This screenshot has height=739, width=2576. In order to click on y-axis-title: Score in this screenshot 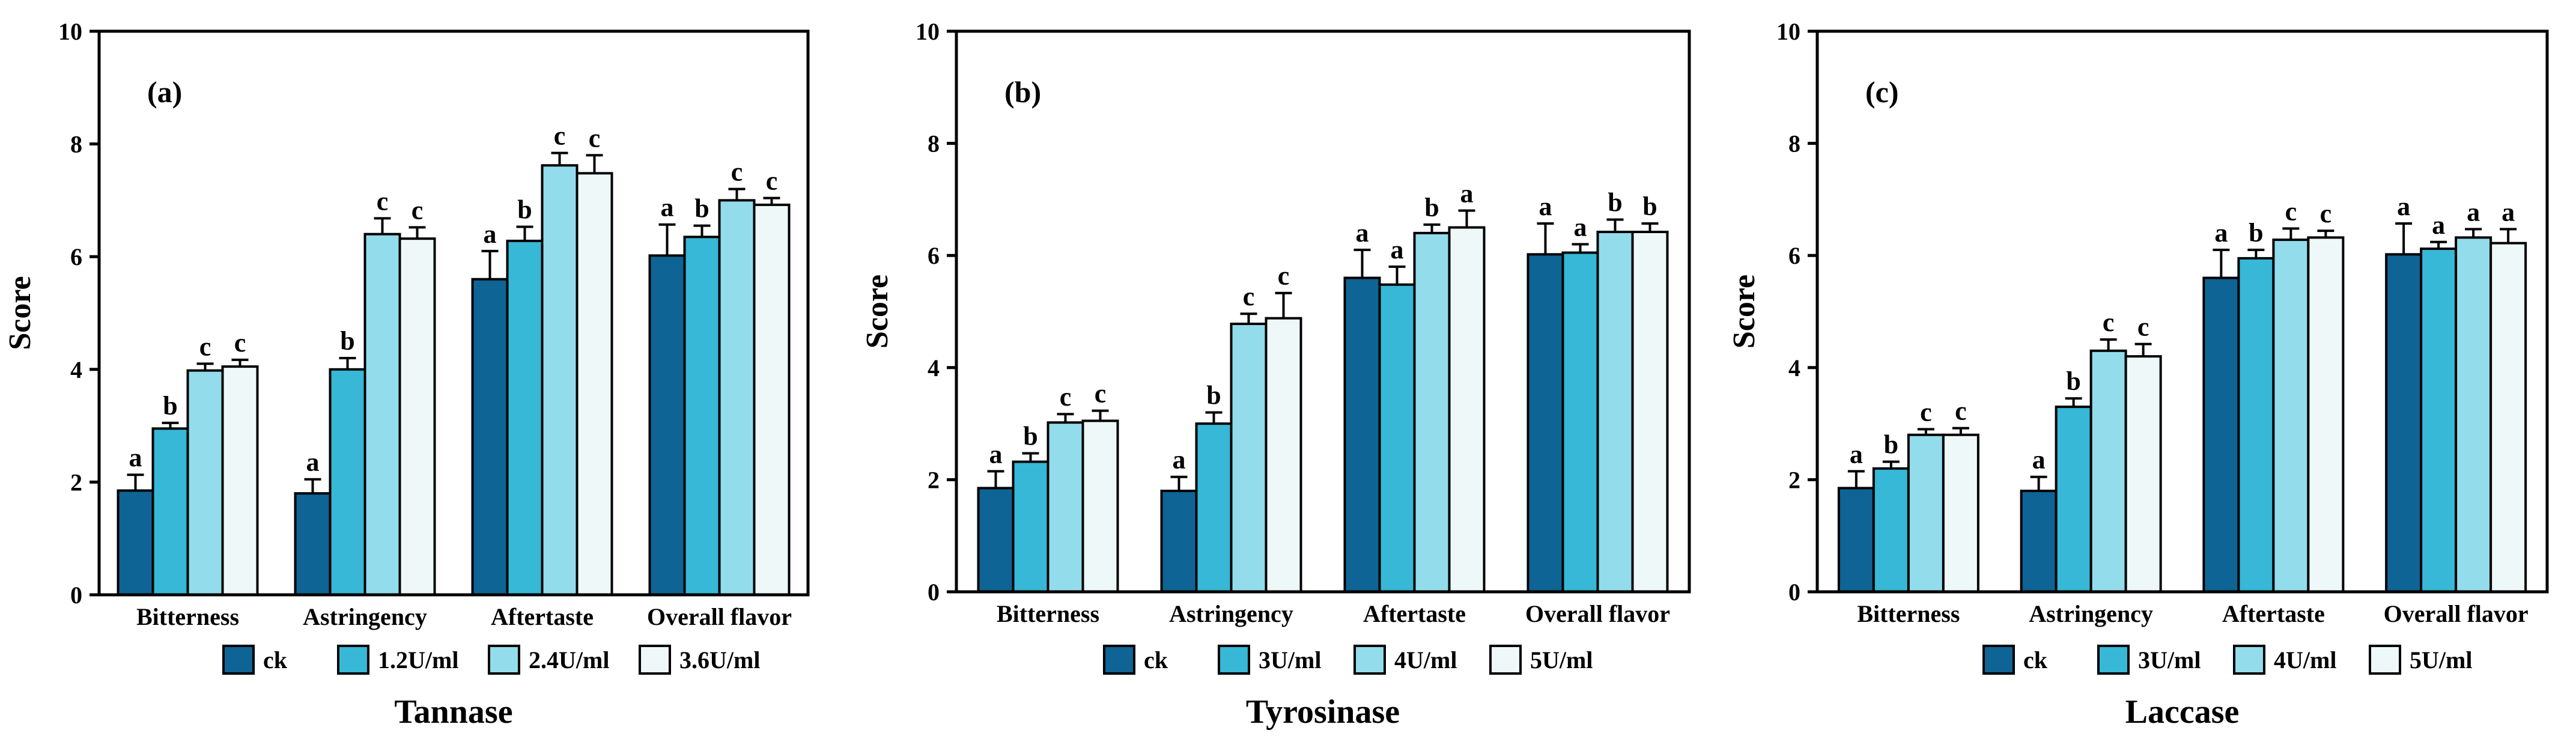, I will do `click(1744, 311)`.